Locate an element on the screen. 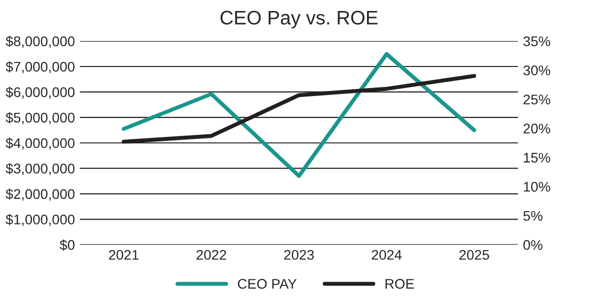 This screenshot has width=592, height=304. y2-tick-label: 0% is located at coordinates (532, 245).